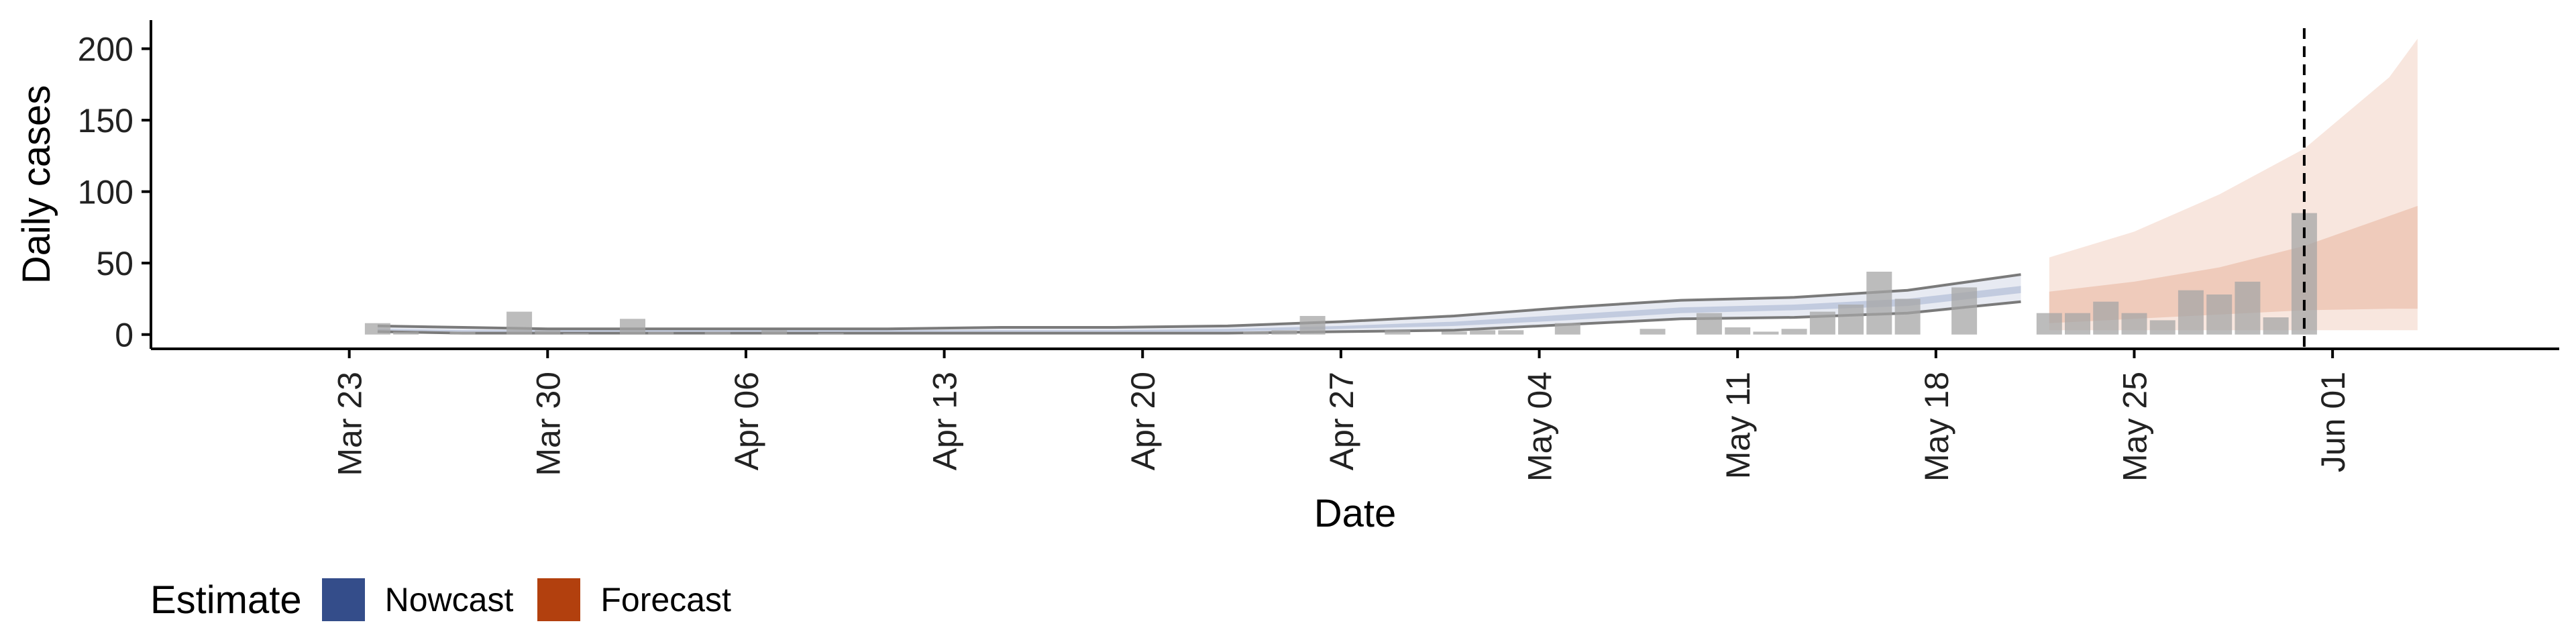 The image size is (2576, 644). Describe the element at coordinates (350, 424) in the screenshot. I see `x-tick-label: Mar 23` at that location.